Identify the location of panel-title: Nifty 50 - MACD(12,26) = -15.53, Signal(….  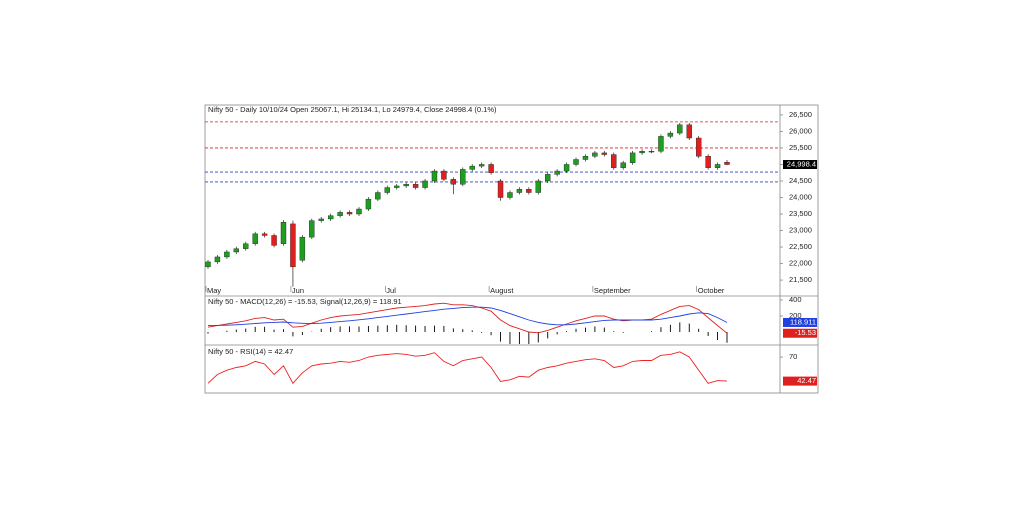
(305, 301).